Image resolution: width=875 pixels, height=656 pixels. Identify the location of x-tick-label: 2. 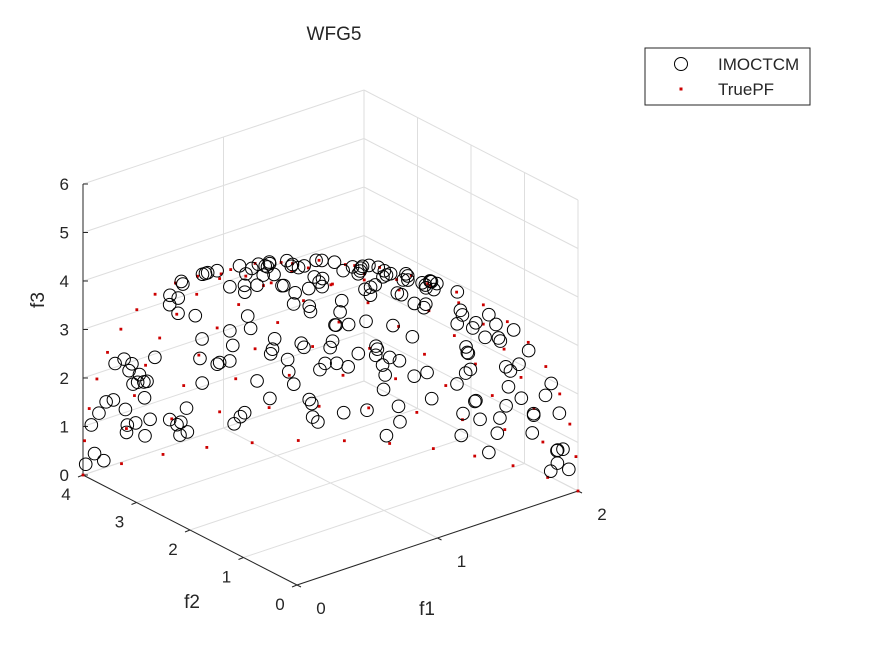
(601, 514).